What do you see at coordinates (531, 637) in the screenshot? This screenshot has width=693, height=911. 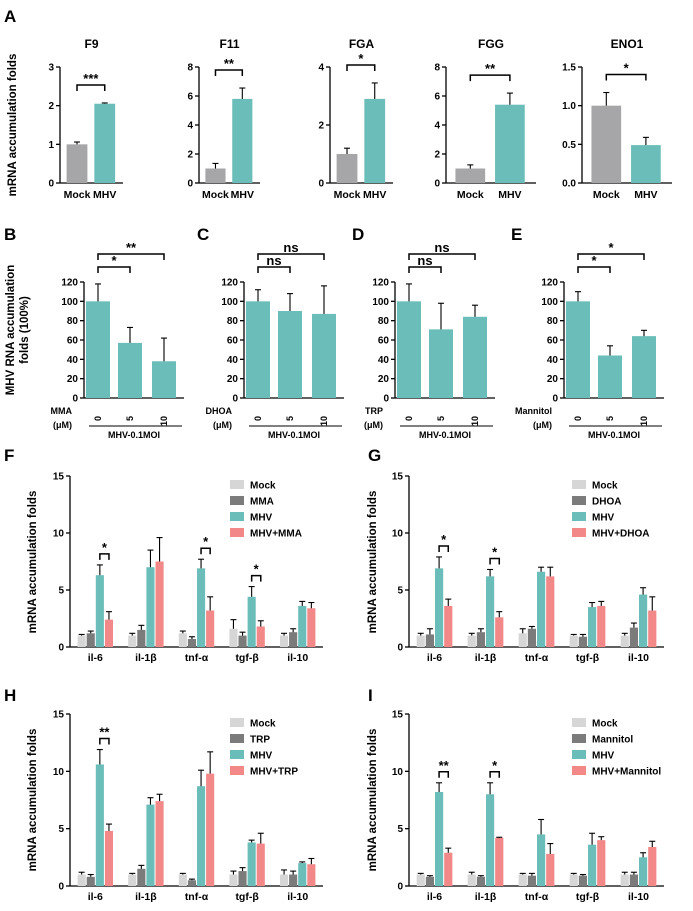 I see `panel-g-bar-dhoa` at bounding box center [531, 637].